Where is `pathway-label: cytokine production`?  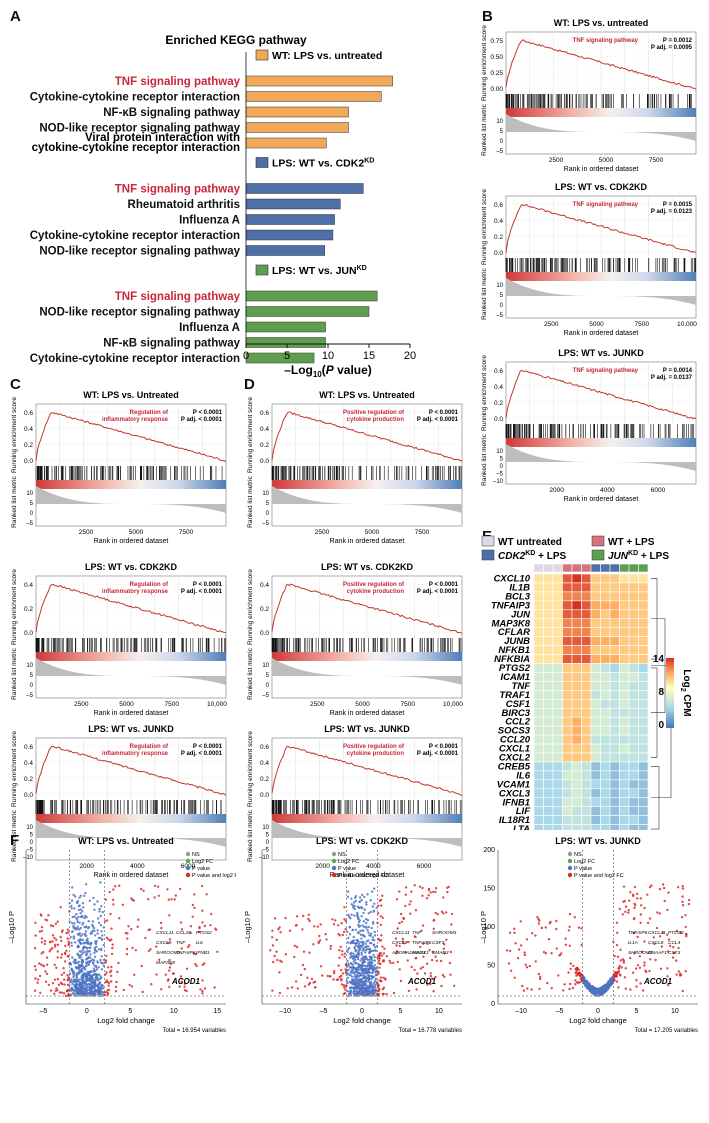
pathway-label: cytokine production is located at coordinates (376, 592).